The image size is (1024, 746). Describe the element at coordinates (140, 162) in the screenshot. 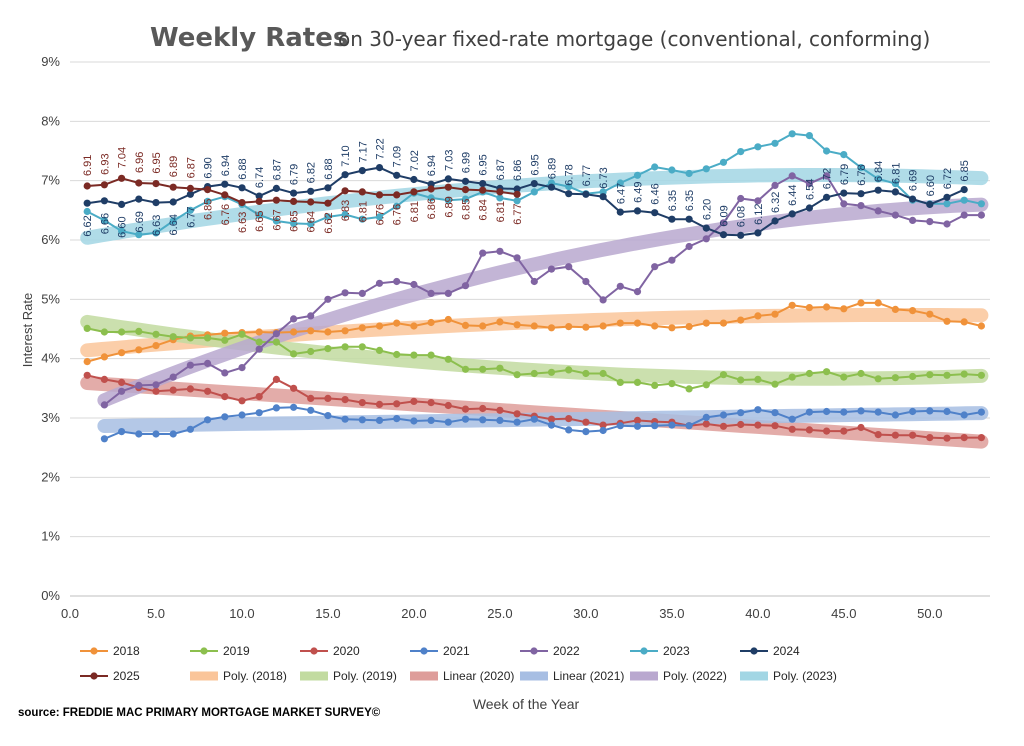

I see `data-label: 6.96` at that location.